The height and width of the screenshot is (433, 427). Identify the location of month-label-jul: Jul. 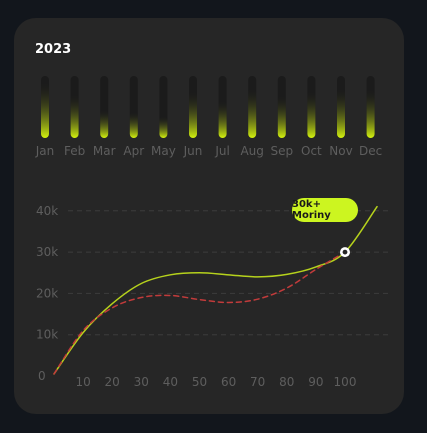
(221, 151).